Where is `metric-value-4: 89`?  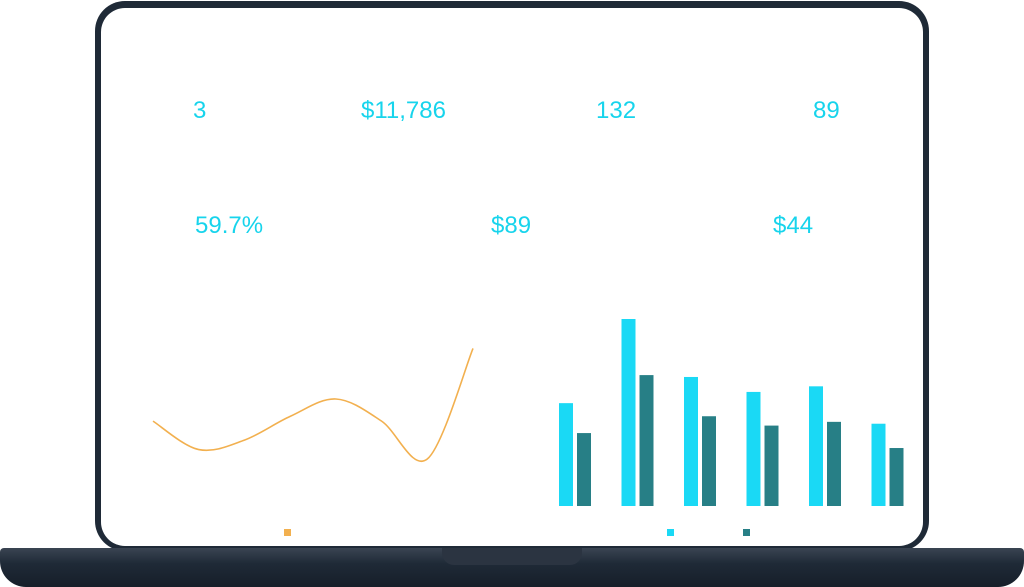
metric-value-4: 89 is located at coordinates (826, 110).